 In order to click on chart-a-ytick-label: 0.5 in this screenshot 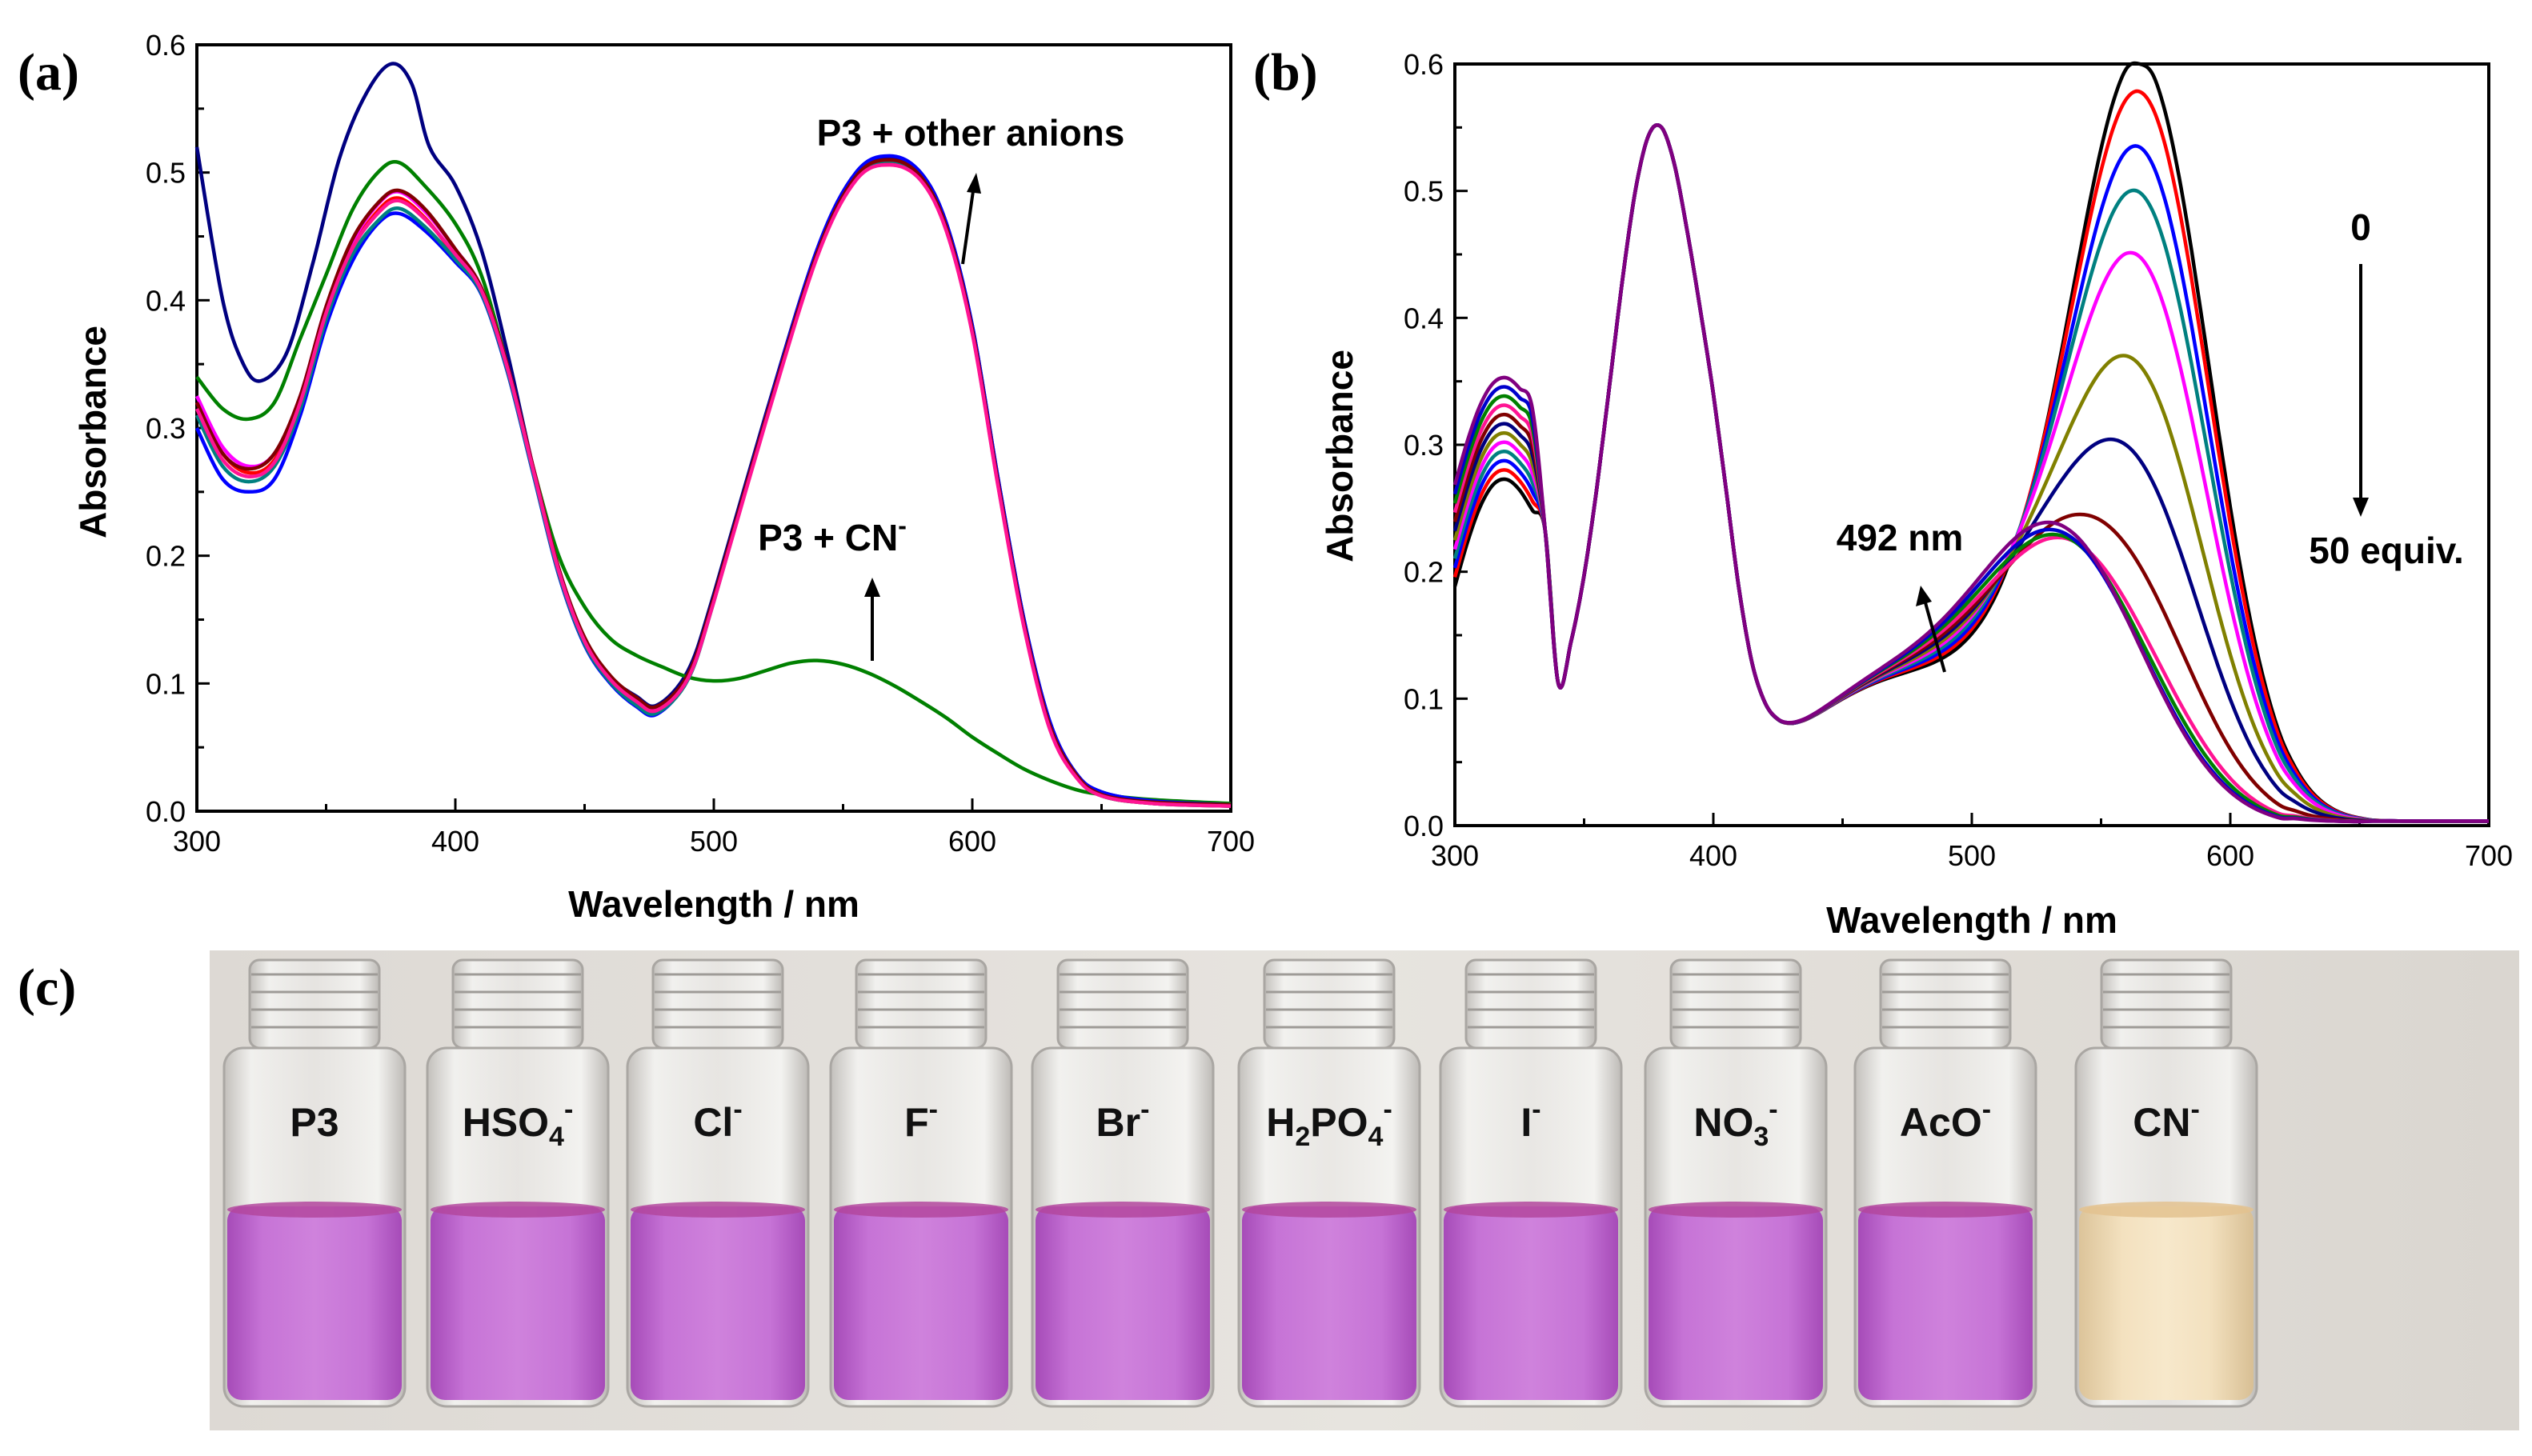, I will do `click(166, 173)`.